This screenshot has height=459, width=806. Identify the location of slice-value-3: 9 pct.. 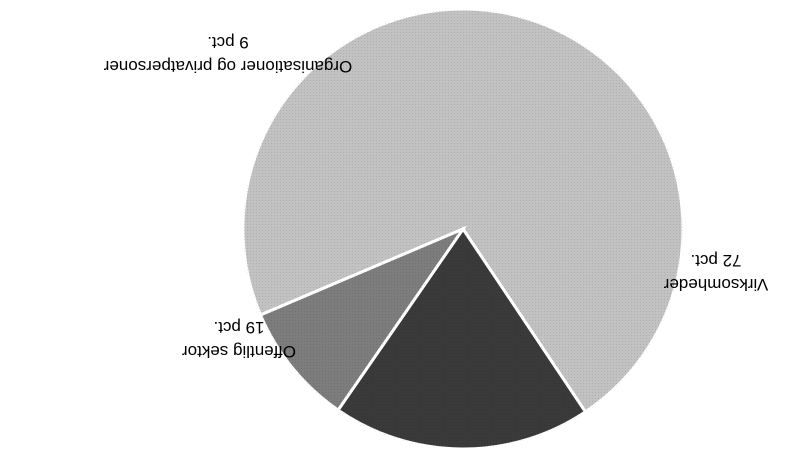
(228, 42).